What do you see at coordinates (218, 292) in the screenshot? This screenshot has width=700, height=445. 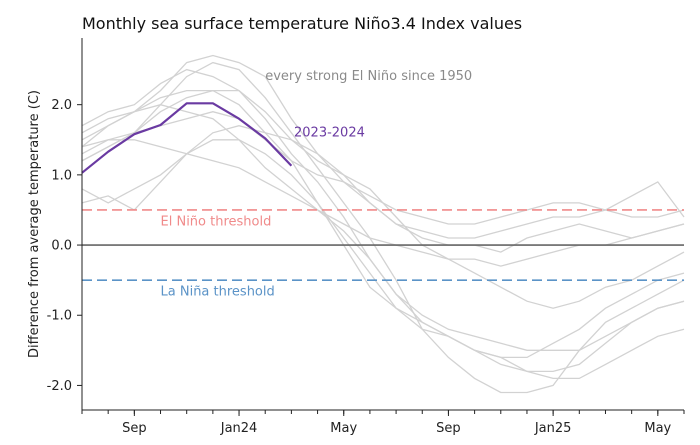 I see `la-nina-threshold-label: La Niña threshold` at bounding box center [218, 292].